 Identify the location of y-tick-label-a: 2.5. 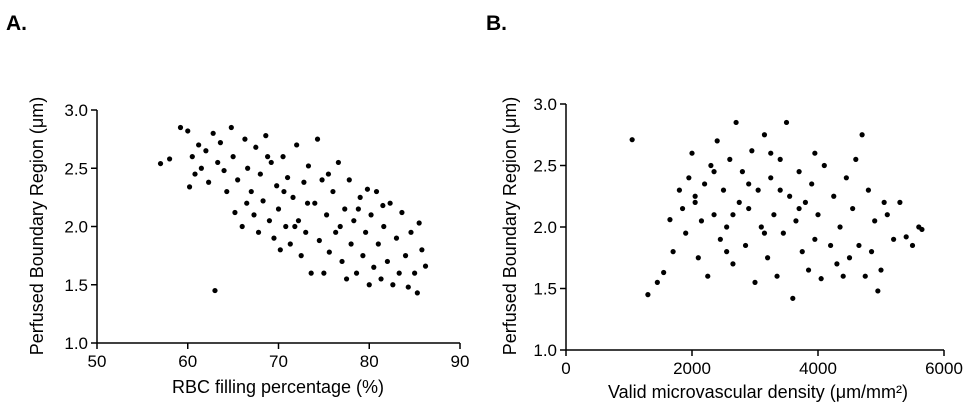
(76, 168).